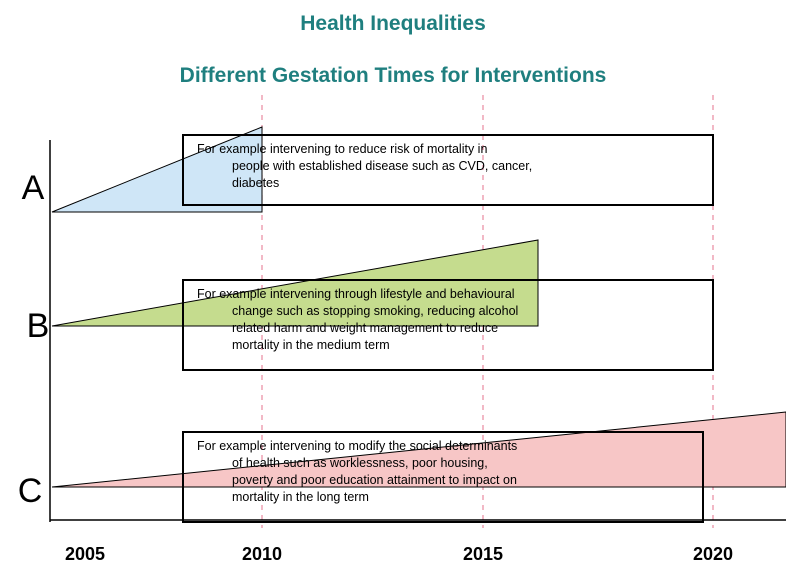  What do you see at coordinates (157, 169) in the screenshot?
I see `triangle-a` at bounding box center [157, 169].